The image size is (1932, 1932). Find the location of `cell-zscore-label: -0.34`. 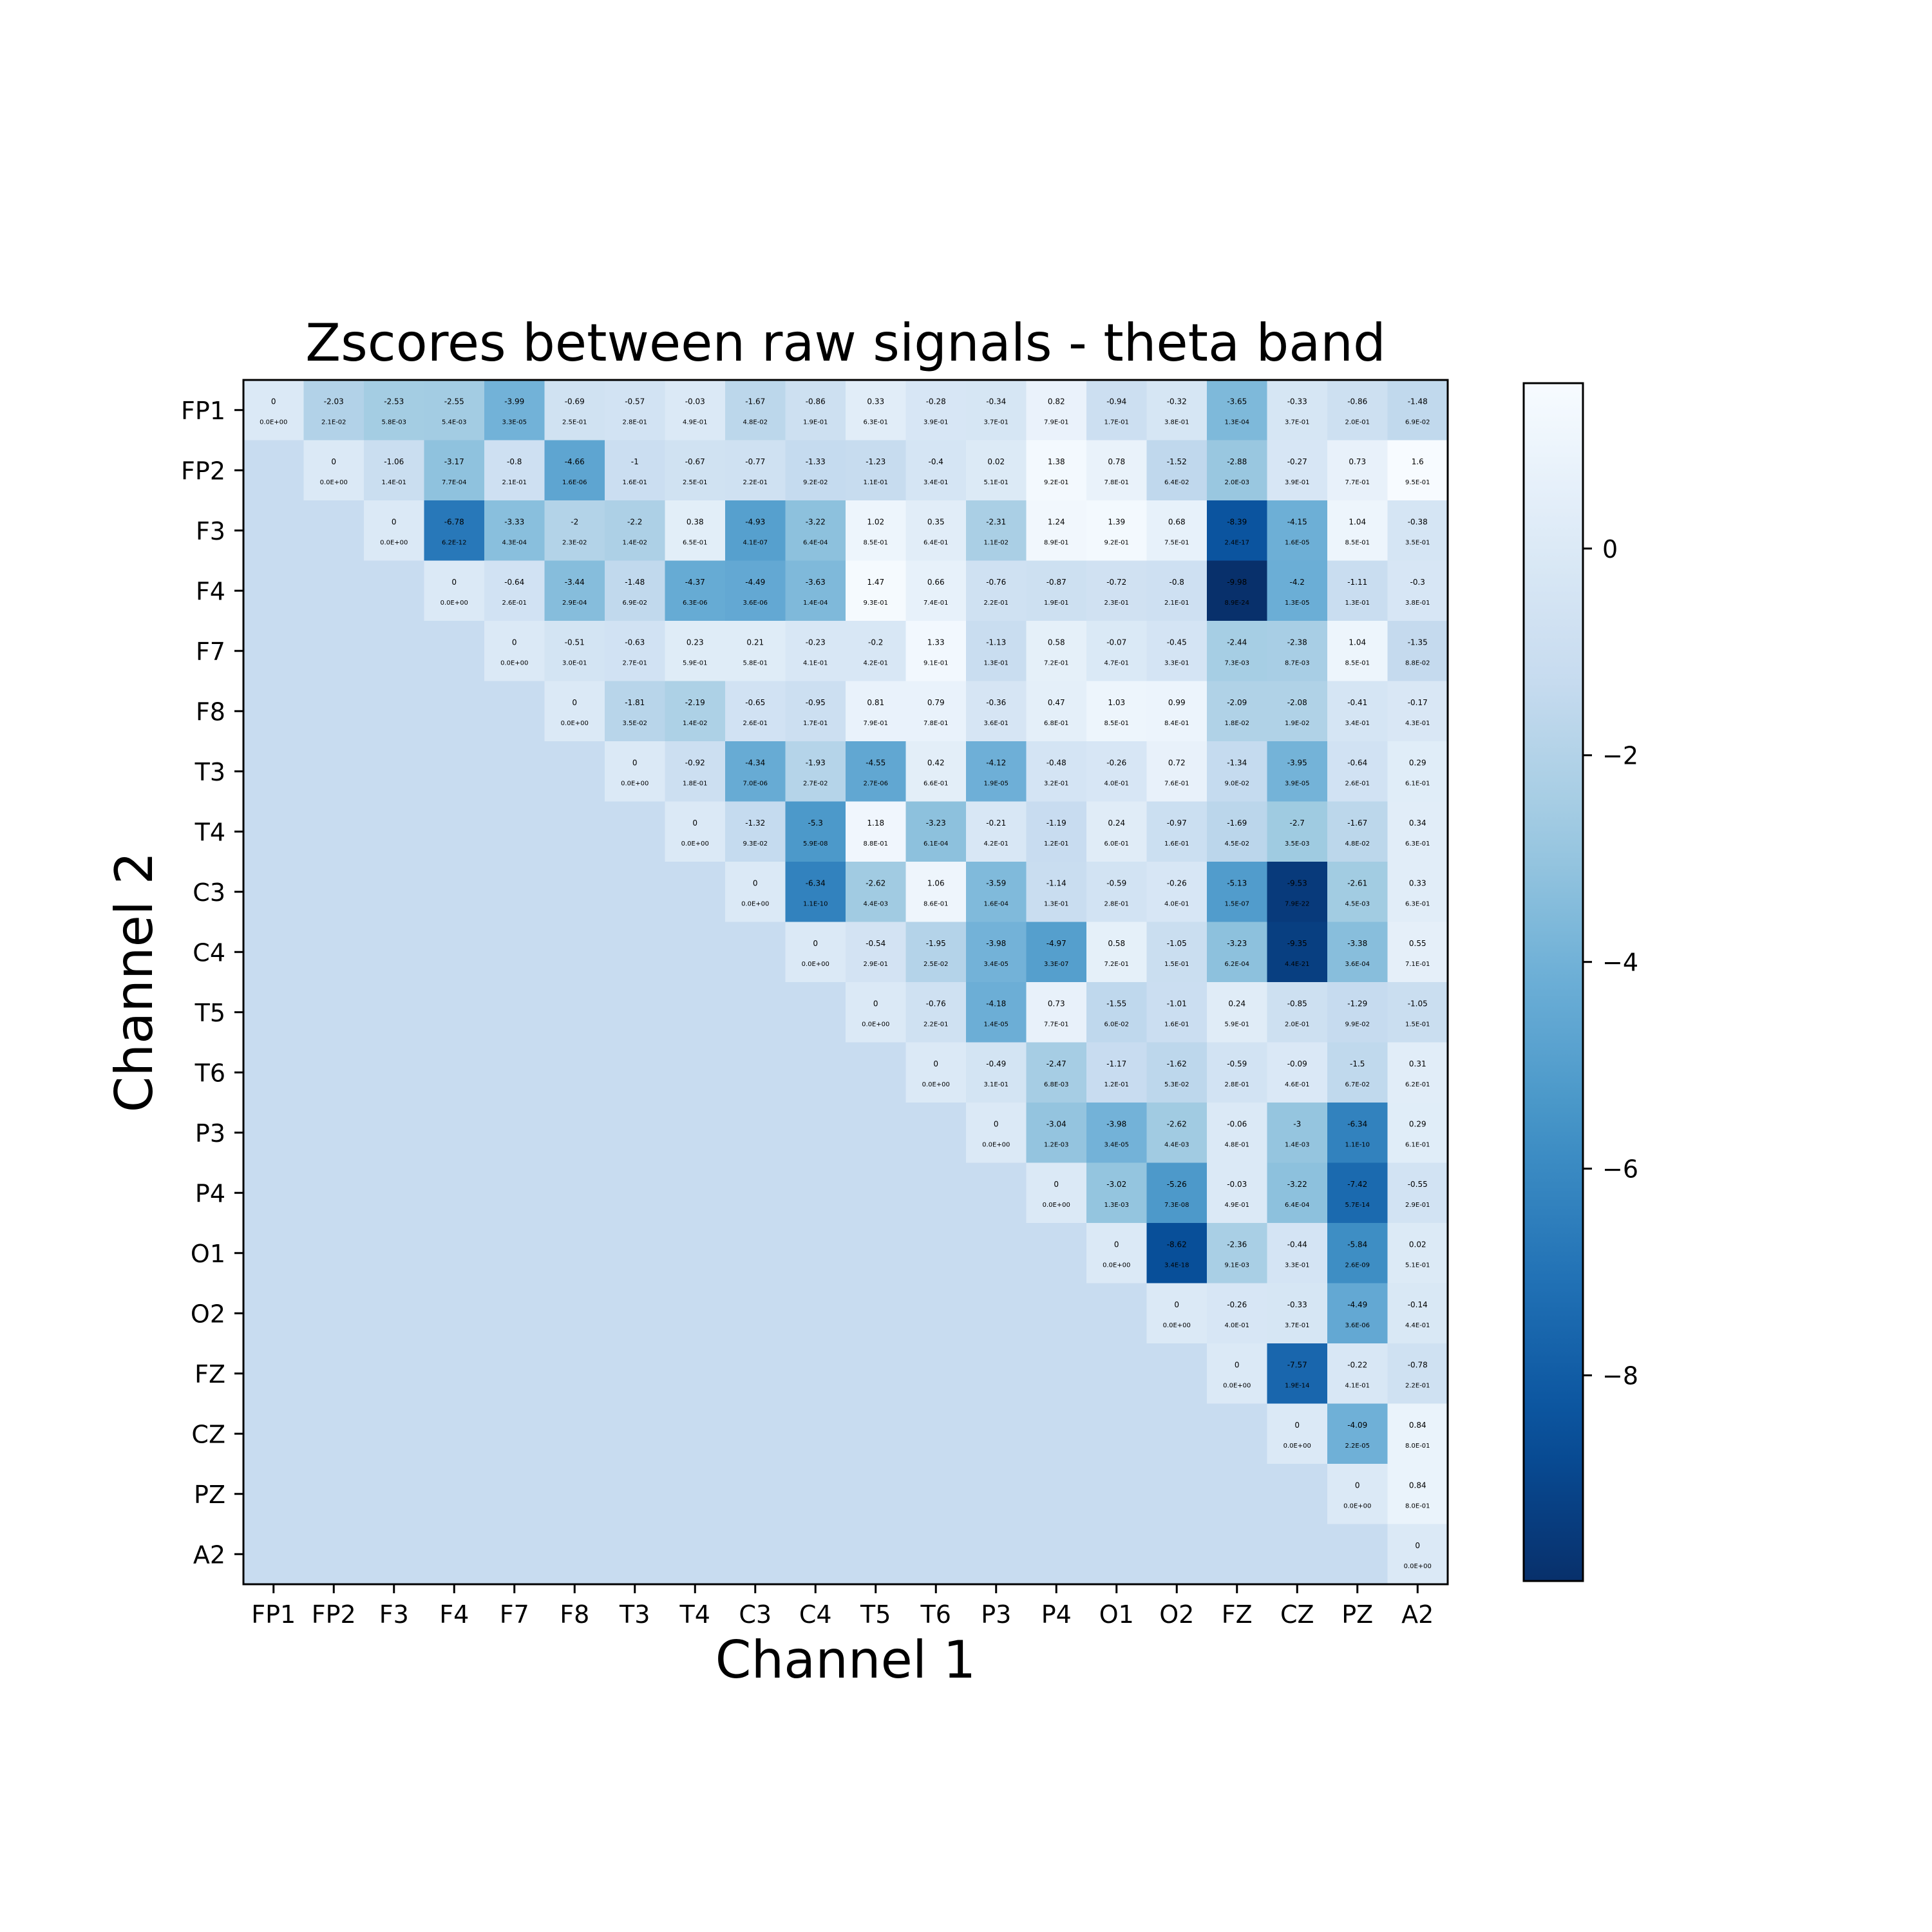

cell-zscore-label: -0.34 is located at coordinates (996, 401).